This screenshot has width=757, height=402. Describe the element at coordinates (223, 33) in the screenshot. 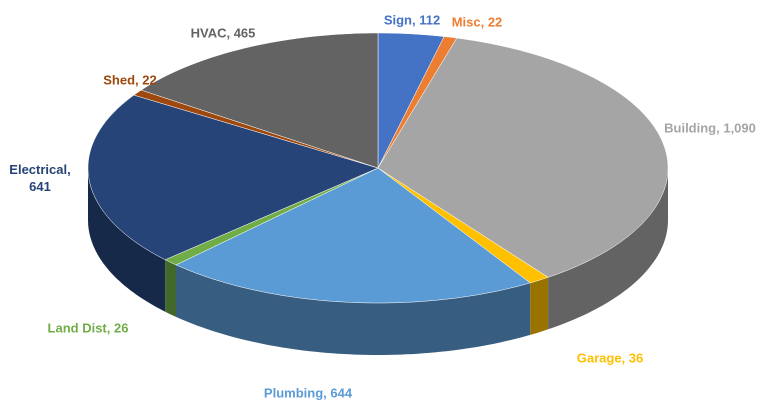

I see `data-label: HVAC, 465` at that location.